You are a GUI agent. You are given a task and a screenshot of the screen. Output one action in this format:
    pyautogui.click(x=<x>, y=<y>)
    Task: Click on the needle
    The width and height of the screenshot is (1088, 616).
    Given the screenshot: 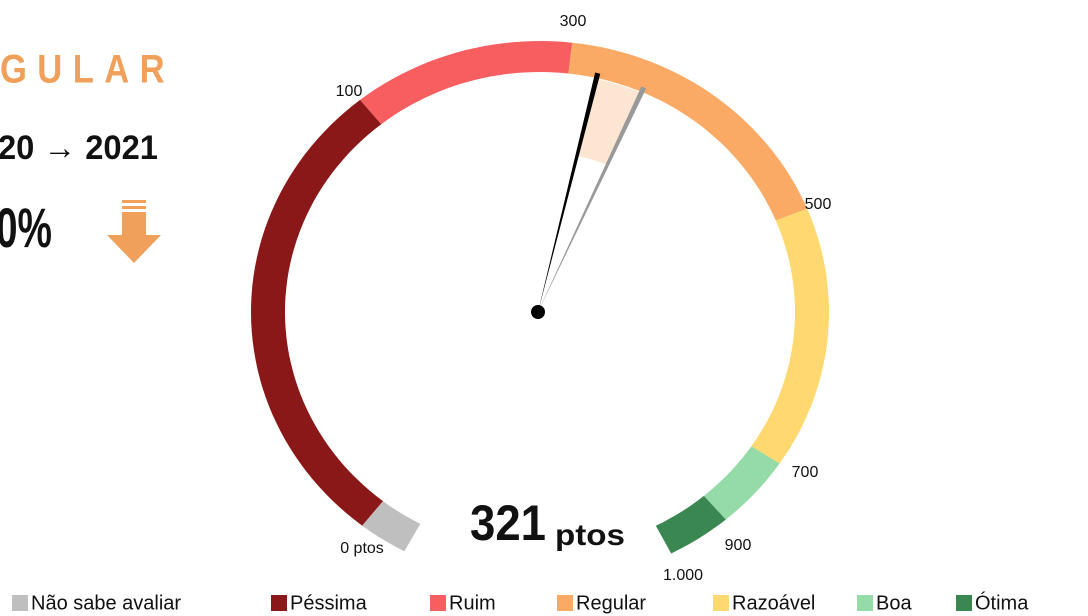 What is the action you would take?
    pyautogui.click(x=569, y=192)
    